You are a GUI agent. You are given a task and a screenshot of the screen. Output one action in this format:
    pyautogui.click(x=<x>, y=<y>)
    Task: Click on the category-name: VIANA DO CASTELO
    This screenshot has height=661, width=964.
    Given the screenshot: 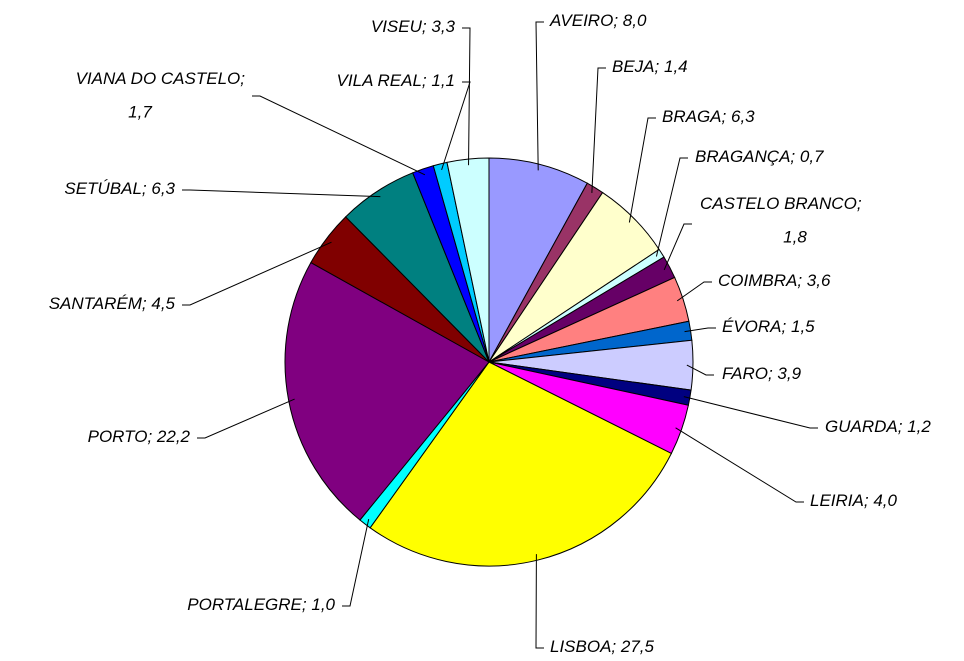 What is the action you would take?
    pyautogui.click(x=158, y=78)
    